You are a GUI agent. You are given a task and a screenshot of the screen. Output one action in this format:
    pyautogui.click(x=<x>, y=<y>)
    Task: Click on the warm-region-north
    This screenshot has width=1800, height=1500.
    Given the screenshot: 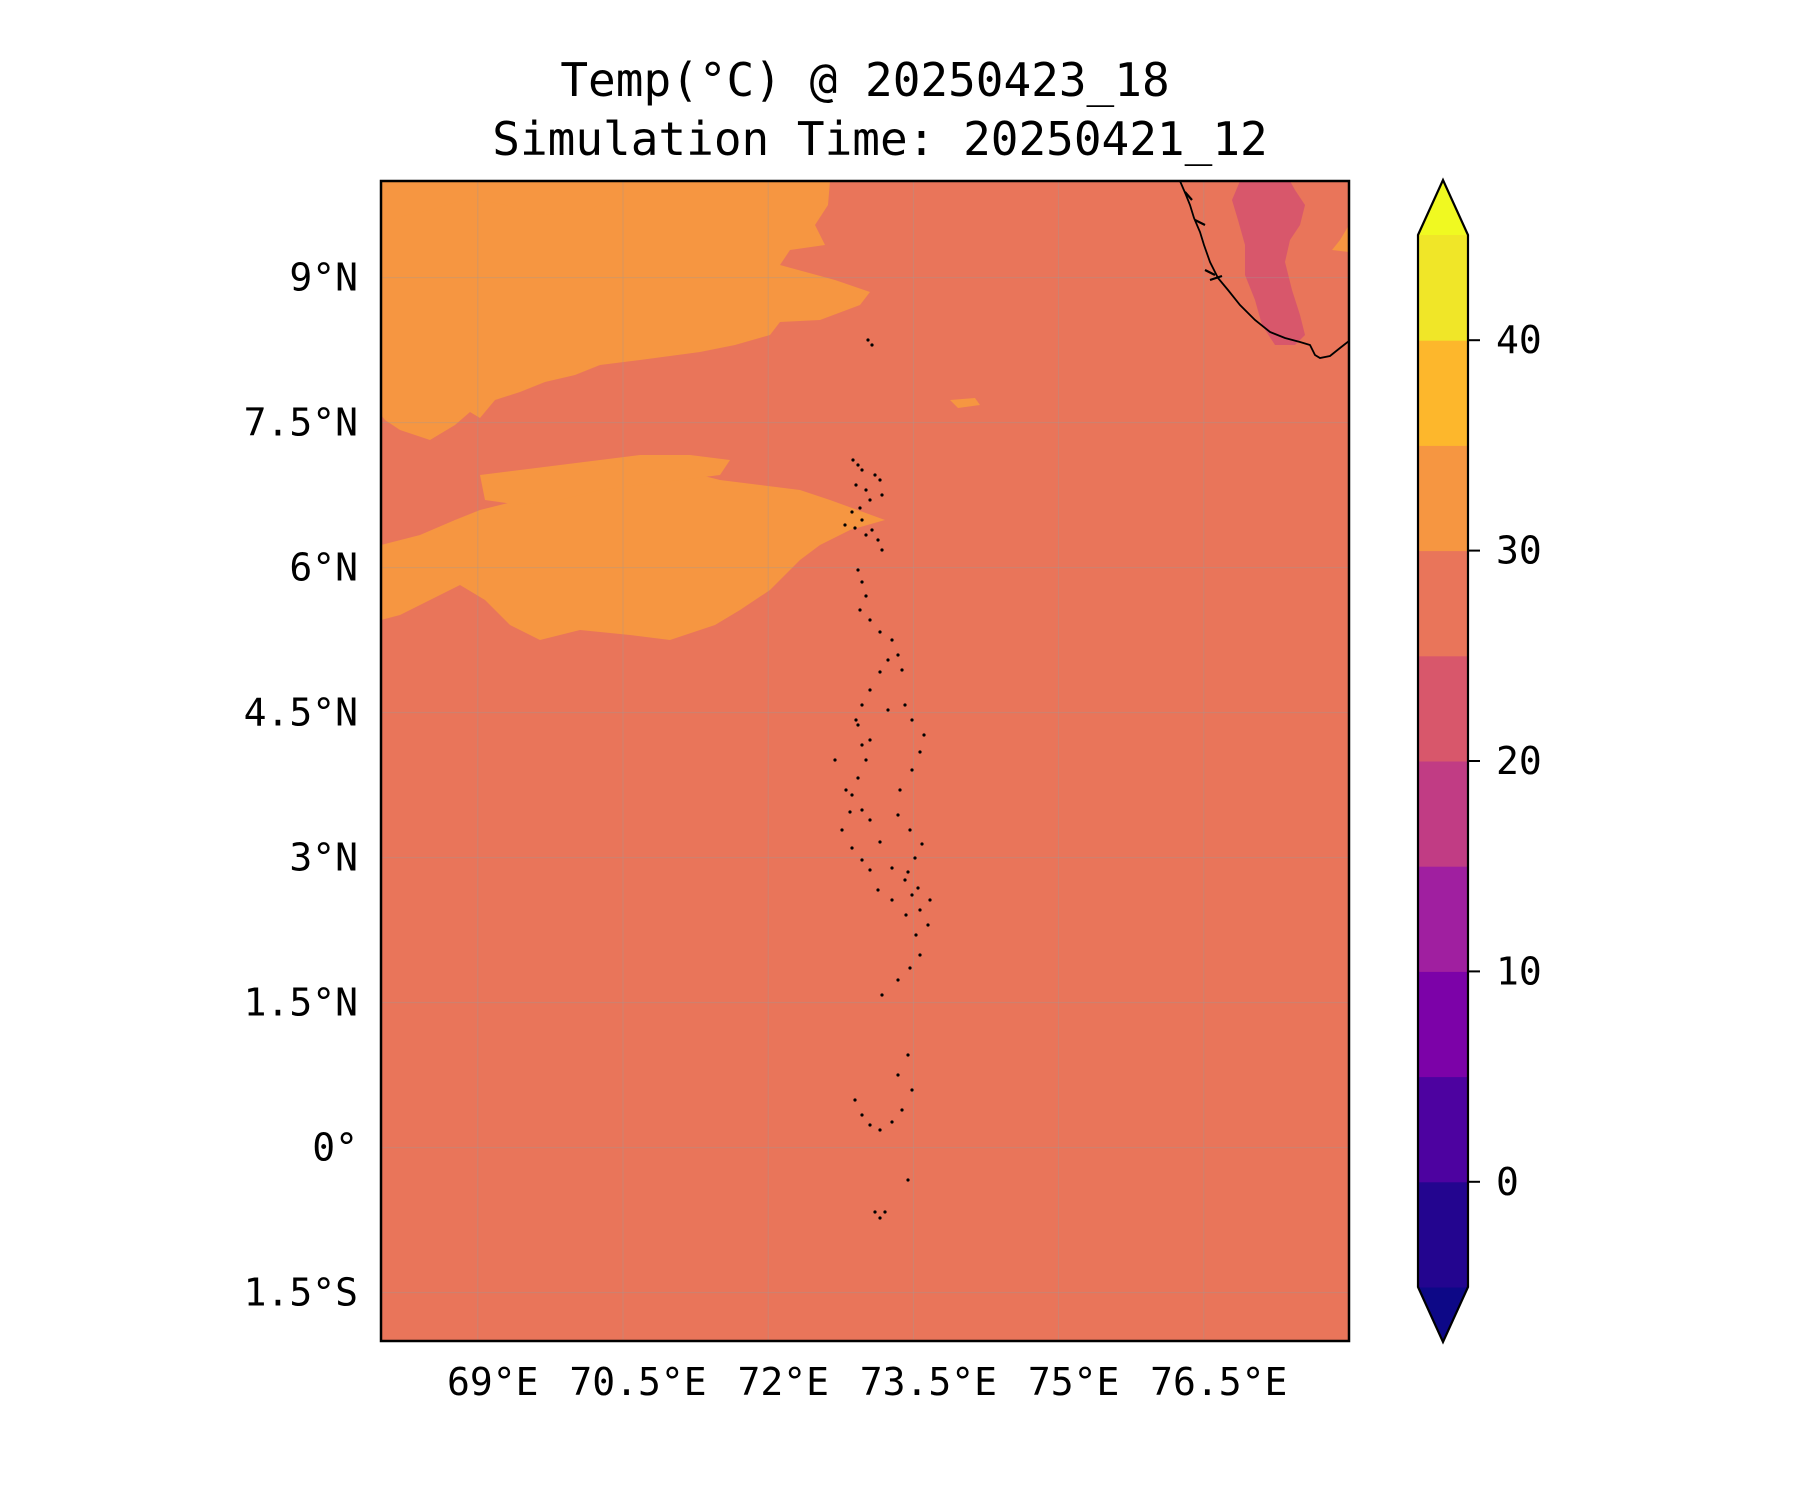 What is the action you would take?
    pyautogui.click(x=625, y=310)
    